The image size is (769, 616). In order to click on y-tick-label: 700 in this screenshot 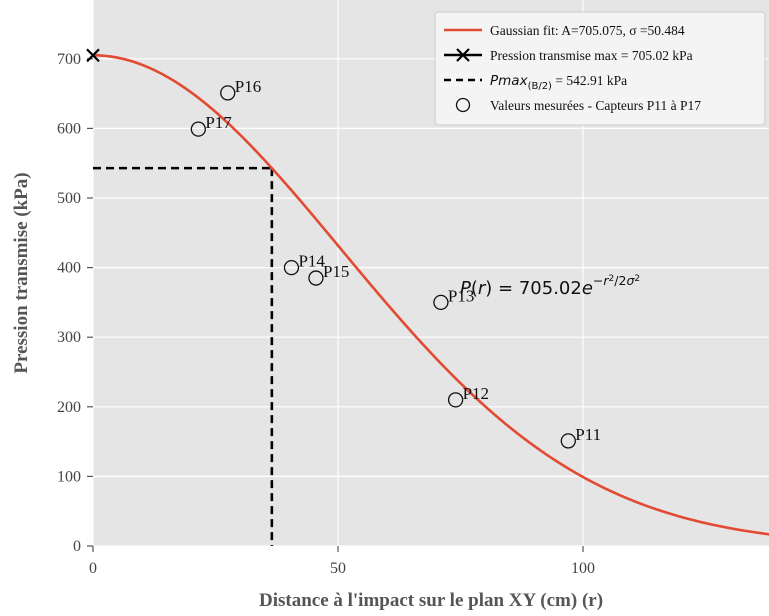, I will do `click(69, 59)`.